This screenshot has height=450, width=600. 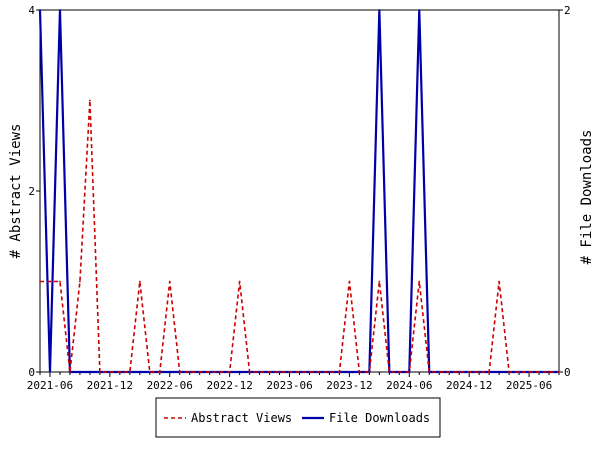 I want to click on right-axis-title: # File Downloads, so click(x=587, y=197).